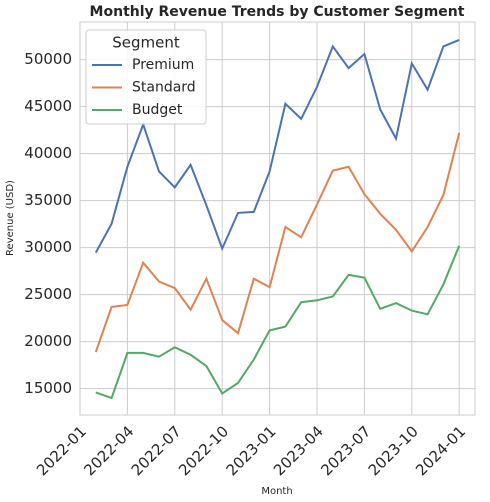  Describe the element at coordinates (345, 450) in the screenshot. I see `x-tick-label: 2023-07` at that location.